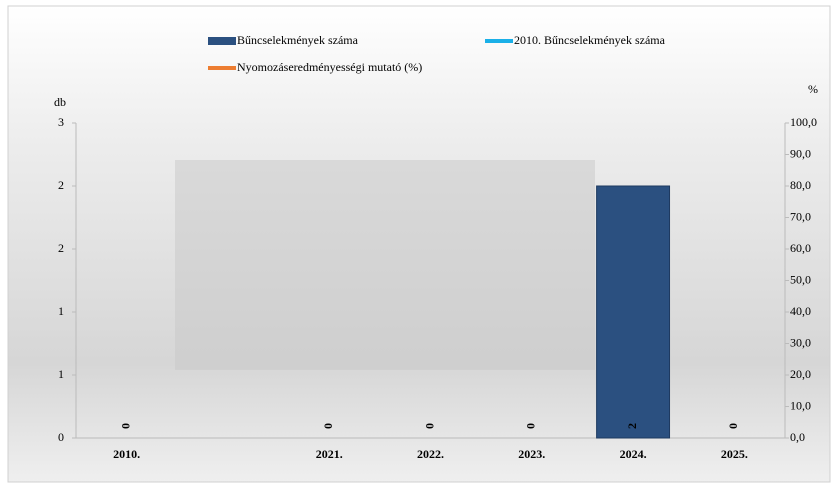 Image resolution: width=831 pixels, height=484 pixels. What do you see at coordinates (590, 40) in the screenshot?
I see `legend-label: 2010. Bűncselekmények száma` at bounding box center [590, 40].